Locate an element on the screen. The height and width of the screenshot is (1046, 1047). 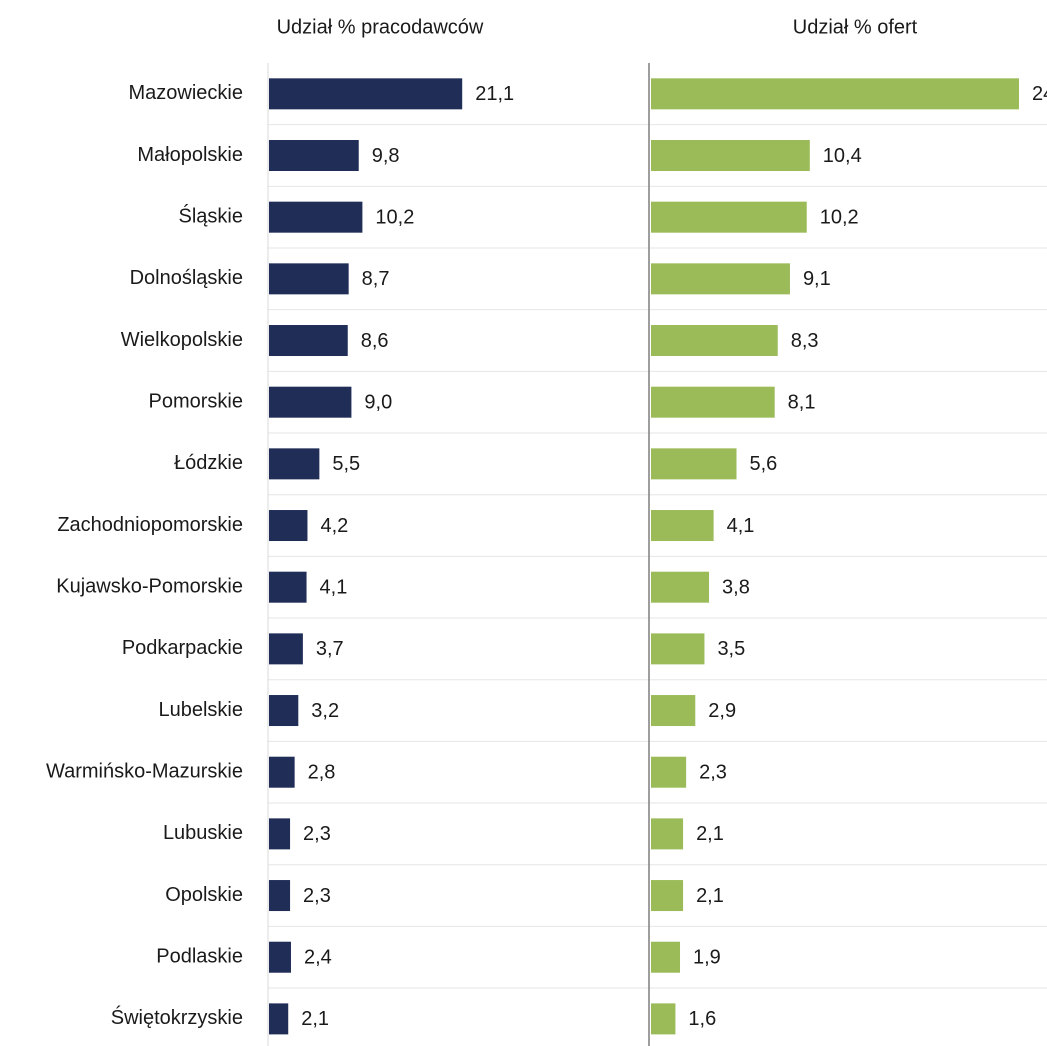
value-label: 8,3 is located at coordinates (805, 341).